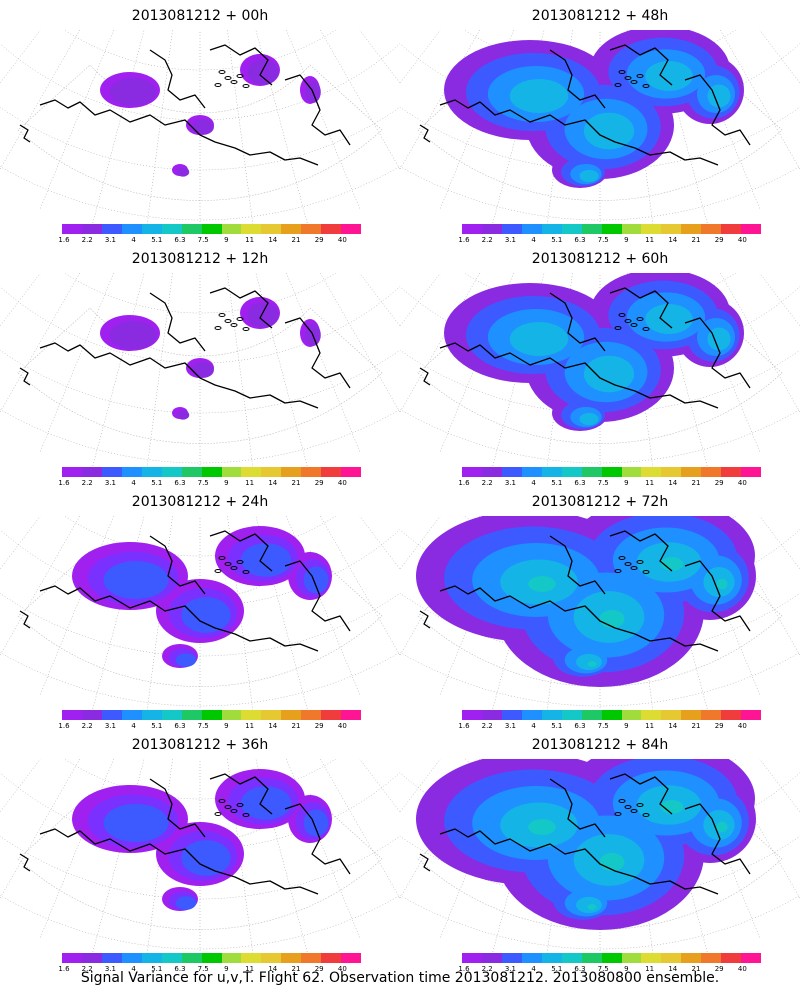 This screenshot has height=1000, width=800. Describe the element at coordinates (180, 726) in the screenshot. I see `colorbar-label: 6.3` at that location.